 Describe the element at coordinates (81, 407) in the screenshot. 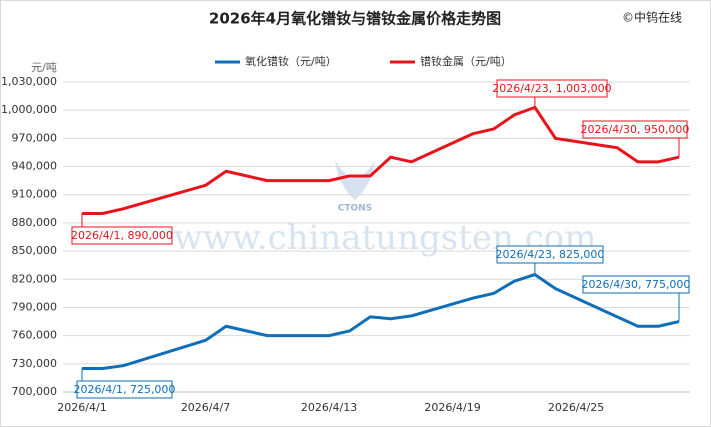

I see `x-tick-label: 2026/4/1` at that location.